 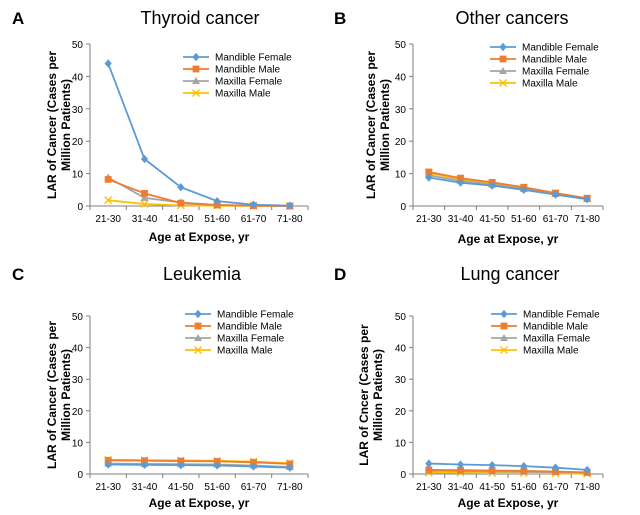 What do you see at coordinates (18, 274) in the screenshot?
I see `panel-letter: C` at bounding box center [18, 274].